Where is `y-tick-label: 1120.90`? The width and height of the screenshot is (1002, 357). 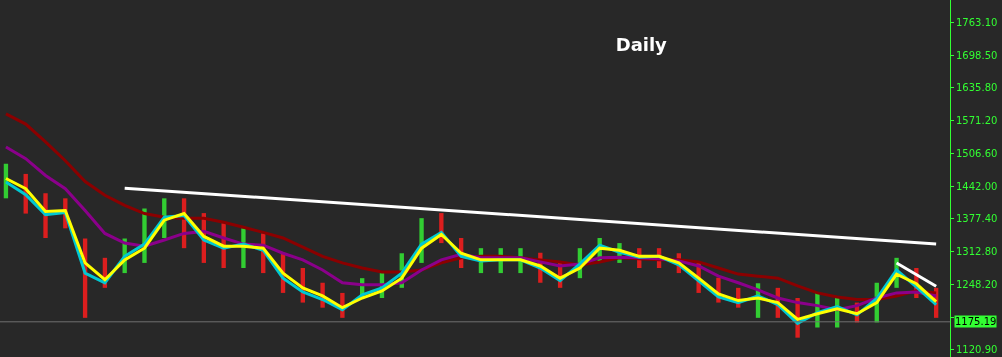 y-tick-label: 1120.90 is located at coordinates (977, 349).